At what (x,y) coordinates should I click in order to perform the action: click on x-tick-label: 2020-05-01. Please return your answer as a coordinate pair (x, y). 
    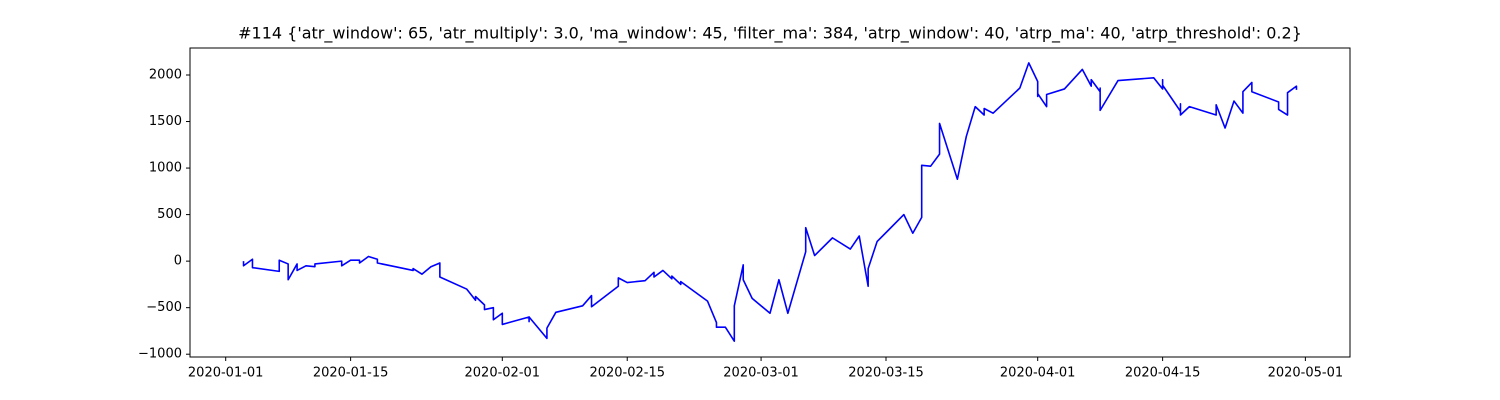
    Looking at the image, I should click on (1306, 373).